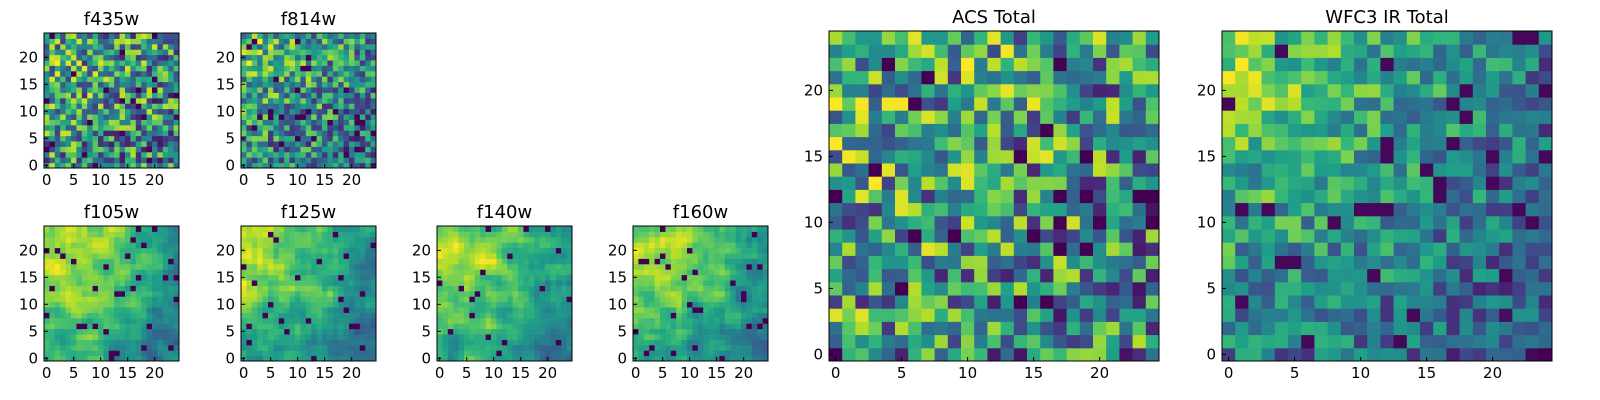 This screenshot has width=1600, height=400. Describe the element at coordinates (28, 84) in the screenshot. I see `y-tick-label: 15` at that location.